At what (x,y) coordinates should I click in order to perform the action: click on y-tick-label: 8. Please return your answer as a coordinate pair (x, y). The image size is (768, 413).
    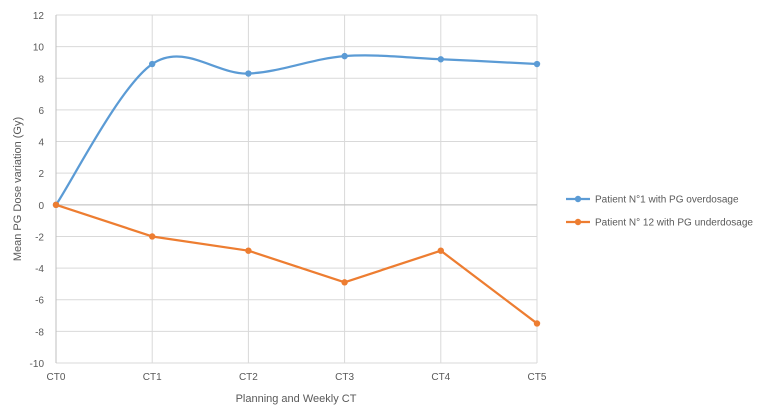
    Looking at the image, I should click on (41, 79).